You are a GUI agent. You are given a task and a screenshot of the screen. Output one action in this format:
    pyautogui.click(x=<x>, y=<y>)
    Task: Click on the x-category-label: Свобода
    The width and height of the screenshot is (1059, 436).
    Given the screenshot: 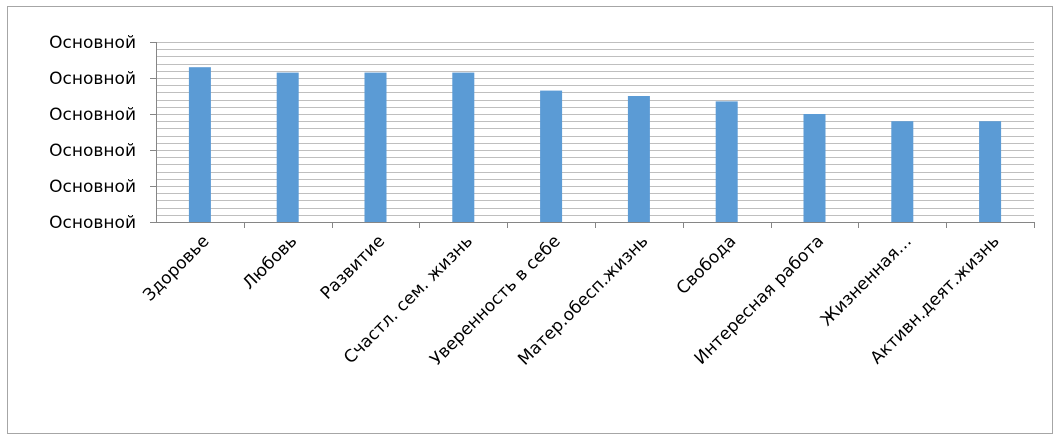 What is the action you would take?
    pyautogui.click(x=706, y=264)
    